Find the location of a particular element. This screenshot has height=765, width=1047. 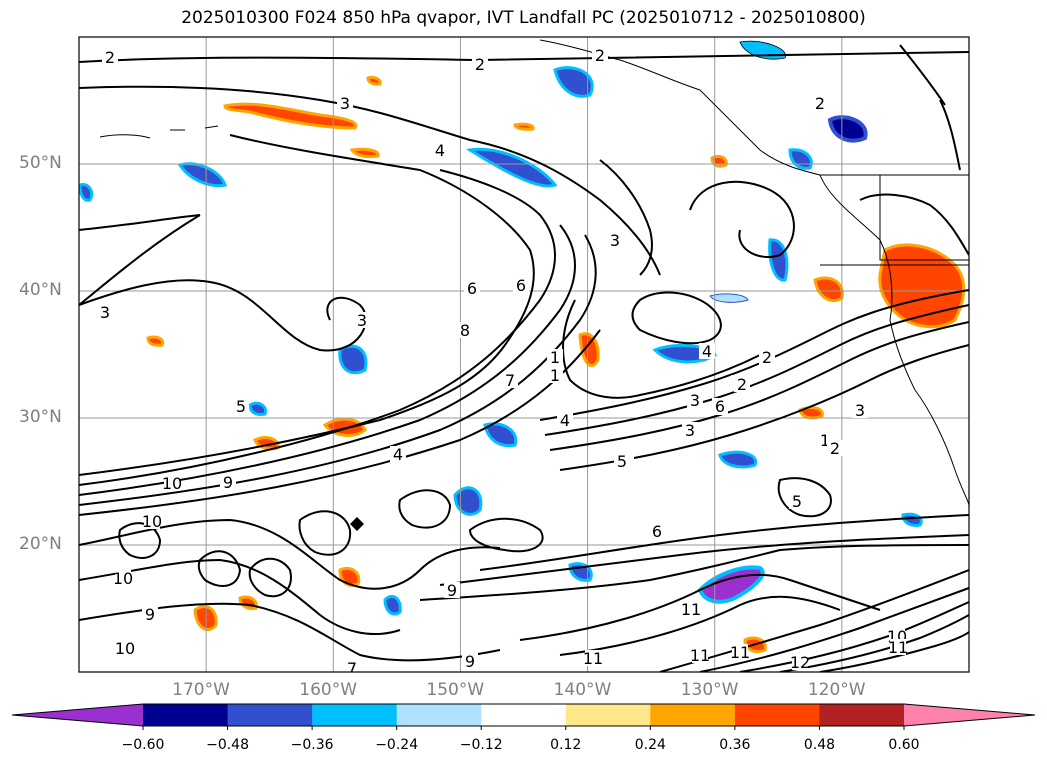

colorbar-extend-high is located at coordinates (969, 715).